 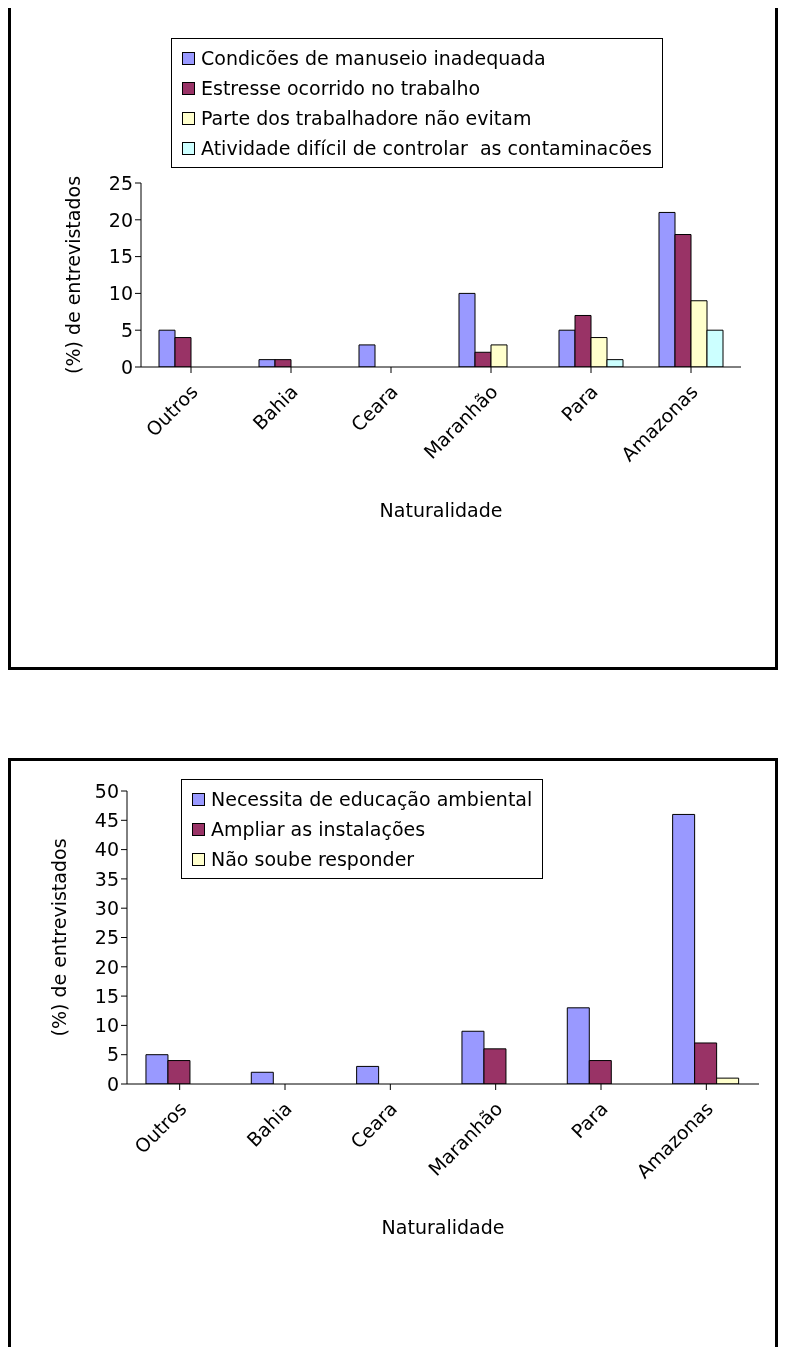 I want to click on legend-label: Ampliar as instalações, so click(x=318, y=829).